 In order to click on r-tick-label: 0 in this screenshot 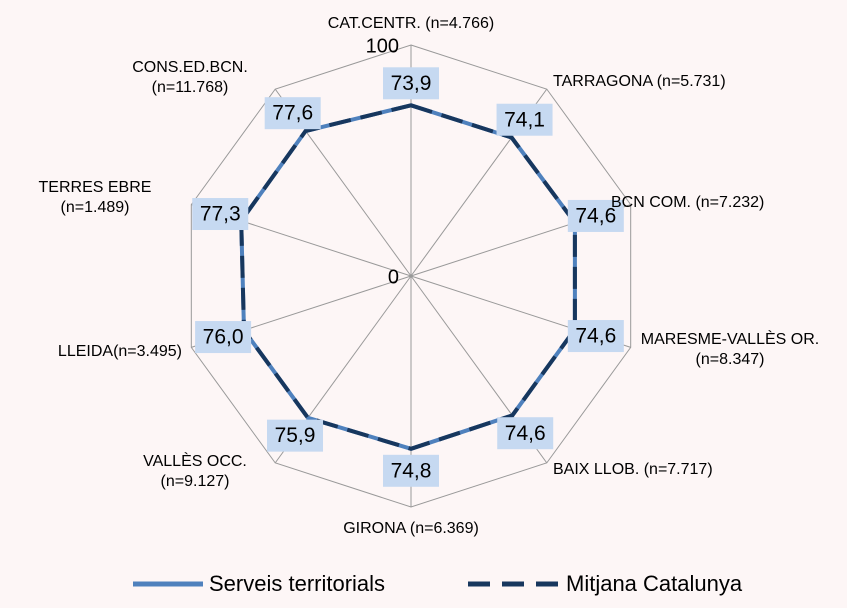, I will do `click(393, 277)`.